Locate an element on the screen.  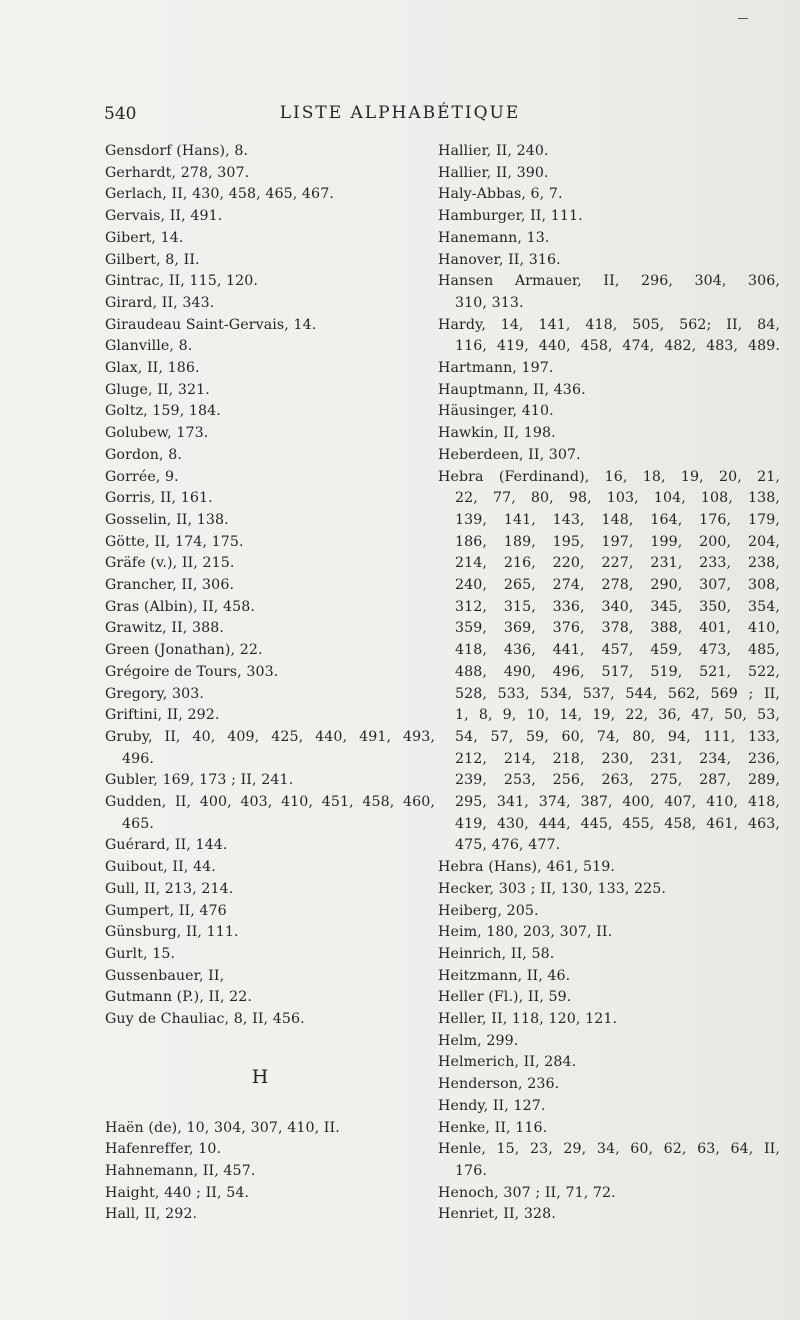
index-entry: Golubew, 173. is located at coordinates (157, 433).